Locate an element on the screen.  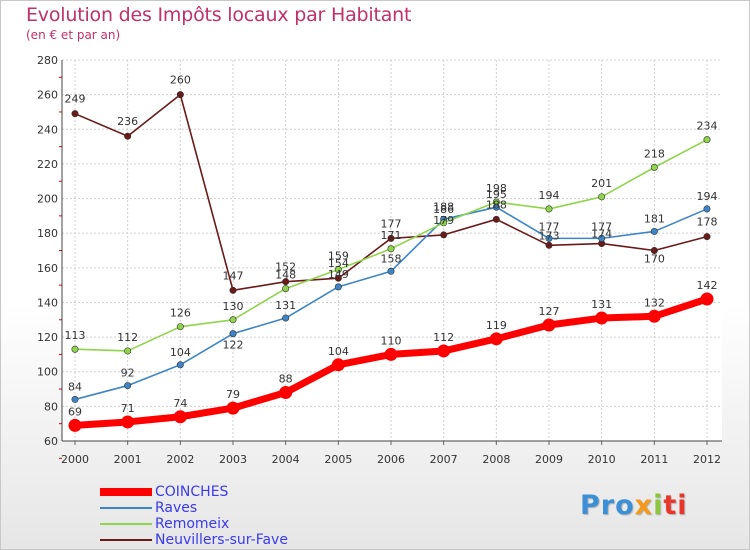
y-tick-label: 220 is located at coordinates (47, 164).